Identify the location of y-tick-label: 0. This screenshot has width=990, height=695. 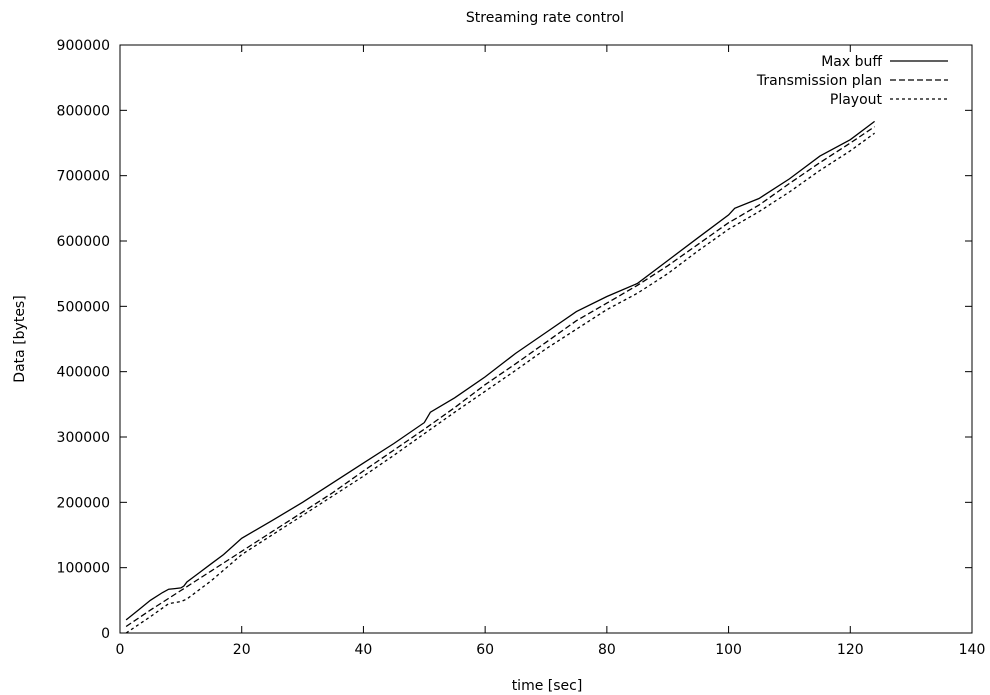
(105, 634).